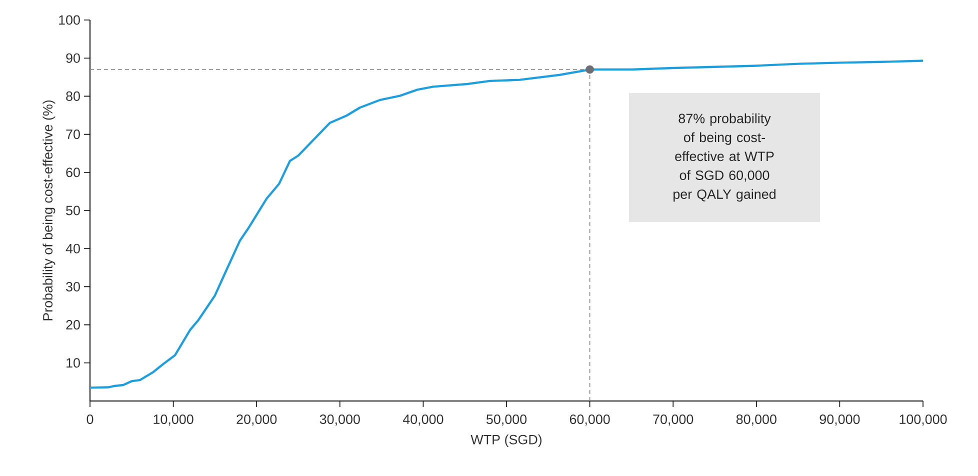 The width and height of the screenshot is (978, 476). Describe the element at coordinates (340, 420) in the screenshot. I see `x-tick-label: 30,000` at that location.